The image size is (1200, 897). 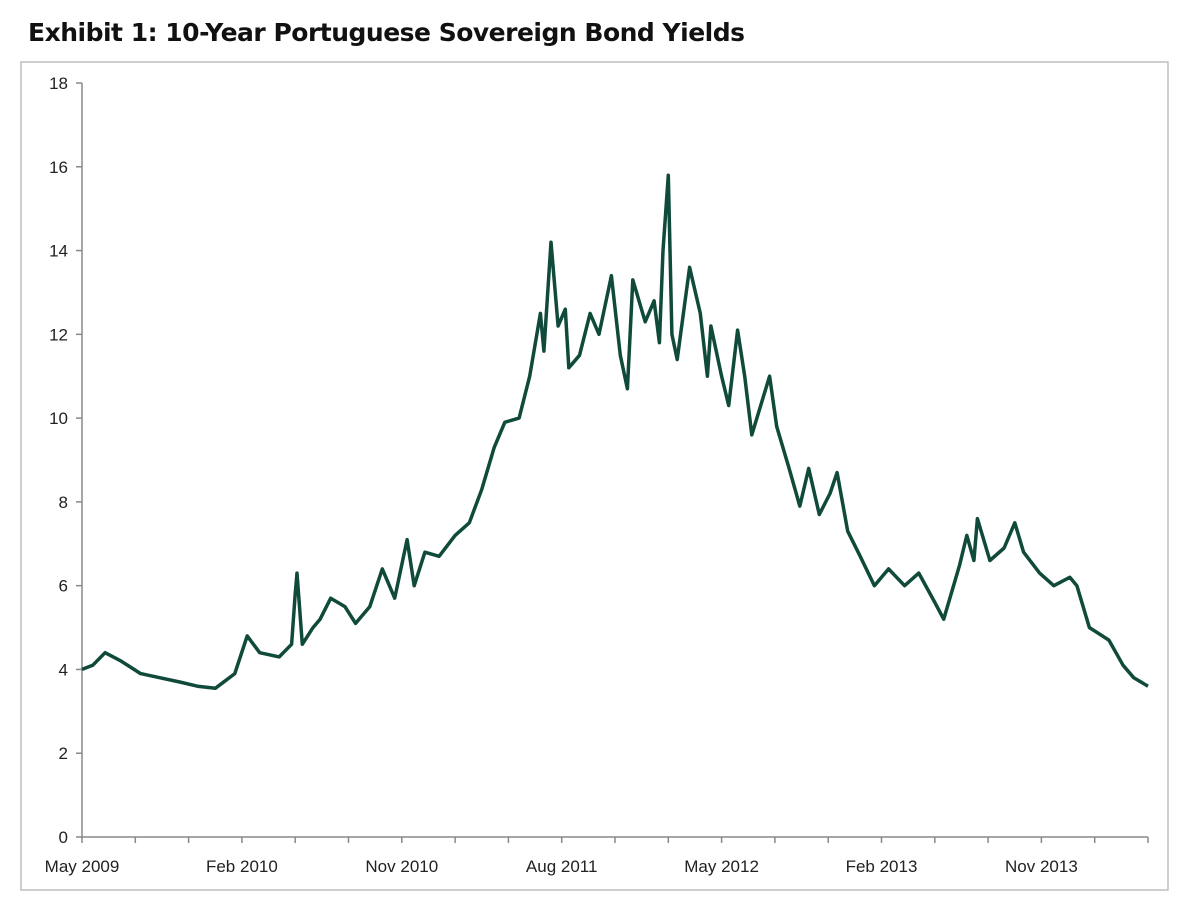 What do you see at coordinates (721, 866) in the screenshot?
I see `x-tick-label: May 2012` at bounding box center [721, 866].